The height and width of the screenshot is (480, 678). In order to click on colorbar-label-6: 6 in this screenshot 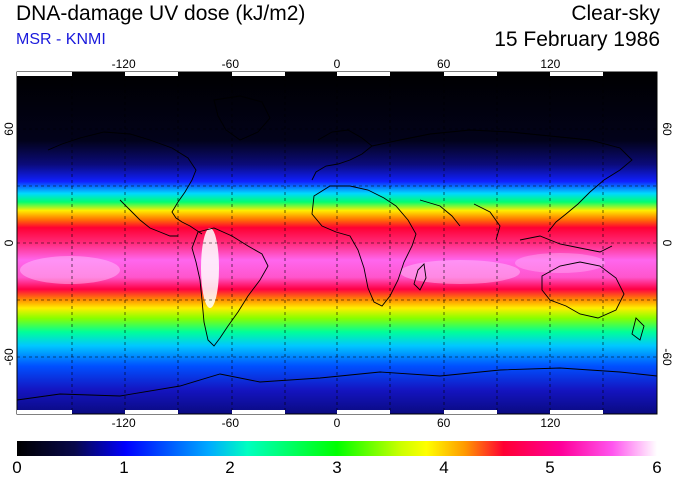, I will do `click(657, 467)`.